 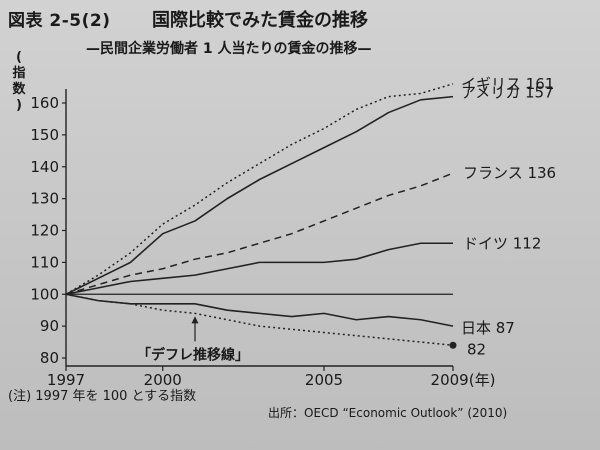 I want to click on y-axis-unit-label: (指数), so click(x=19, y=81).